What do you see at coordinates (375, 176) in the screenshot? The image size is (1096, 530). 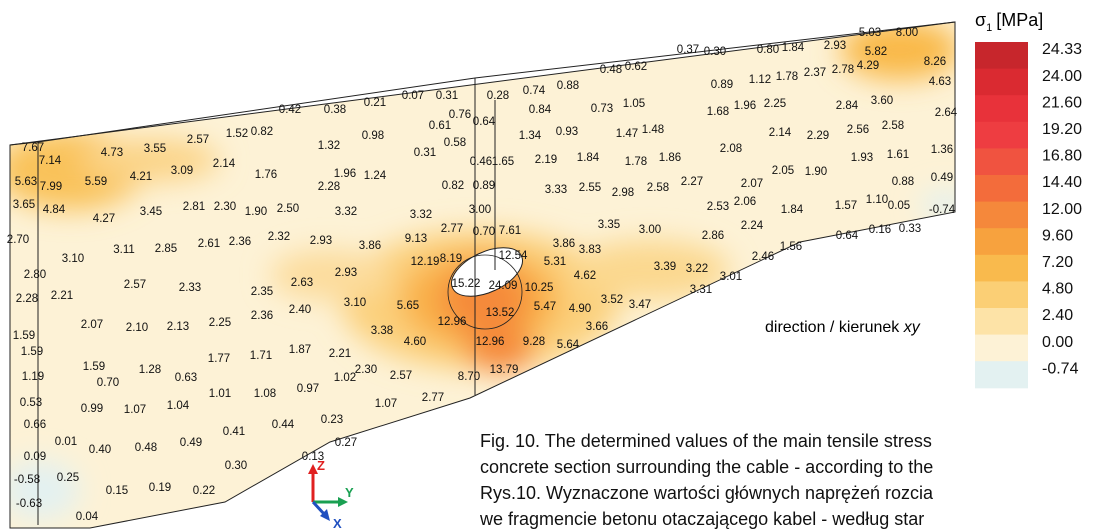 I see `stress-label: 1.24` at bounding box center [375, 176].